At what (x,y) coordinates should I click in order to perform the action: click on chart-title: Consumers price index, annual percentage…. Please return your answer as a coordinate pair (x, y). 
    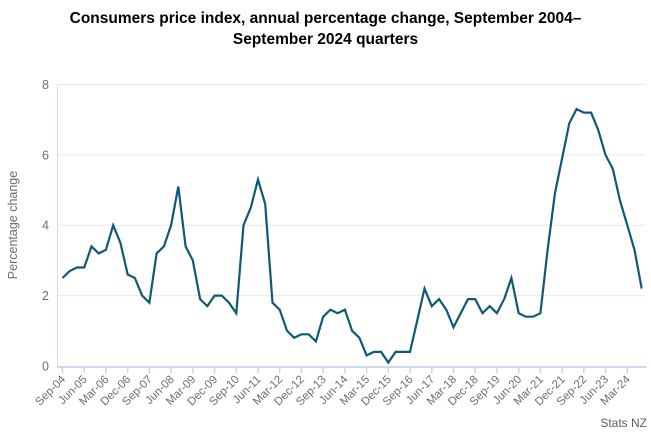
    Looking at the image, I should click on (325, 29).